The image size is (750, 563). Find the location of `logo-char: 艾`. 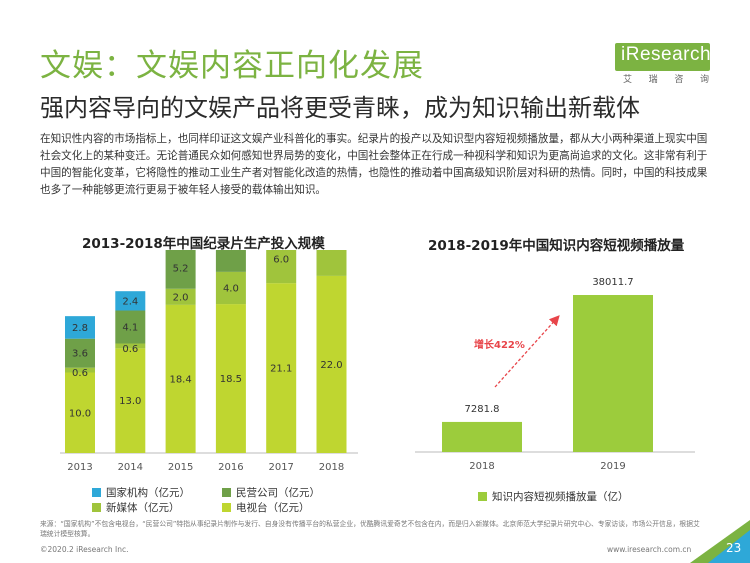

logo-char: 艾 is located at coordinates (628, 80).